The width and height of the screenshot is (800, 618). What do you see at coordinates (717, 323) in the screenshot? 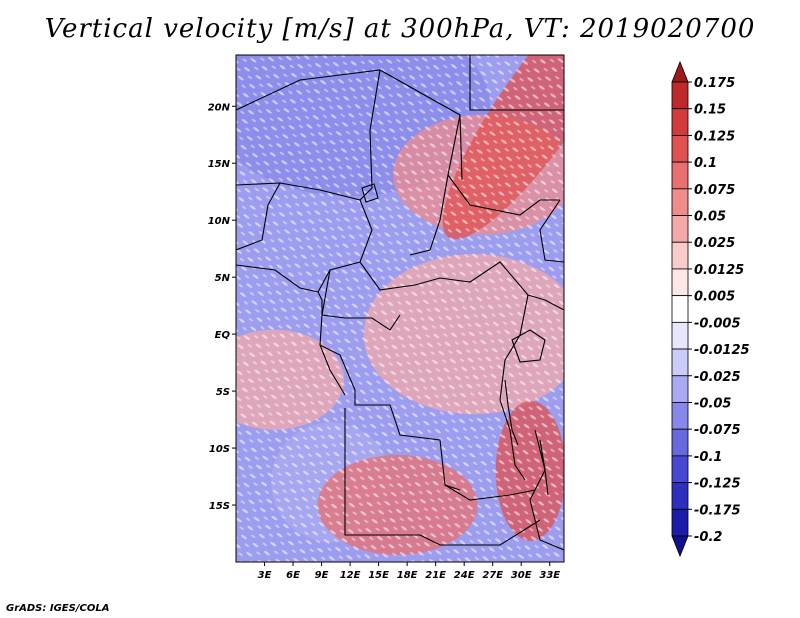
I see `colorbar-label: -0.005` at bounding box center [717, 323].